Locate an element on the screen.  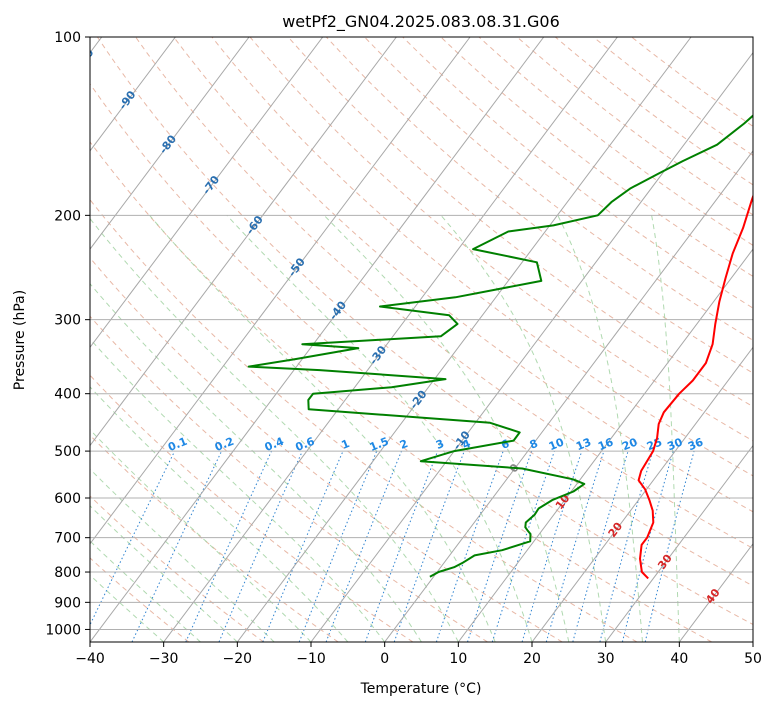
mixing-ratio-label: 8 is located at coordinates (534, 444).